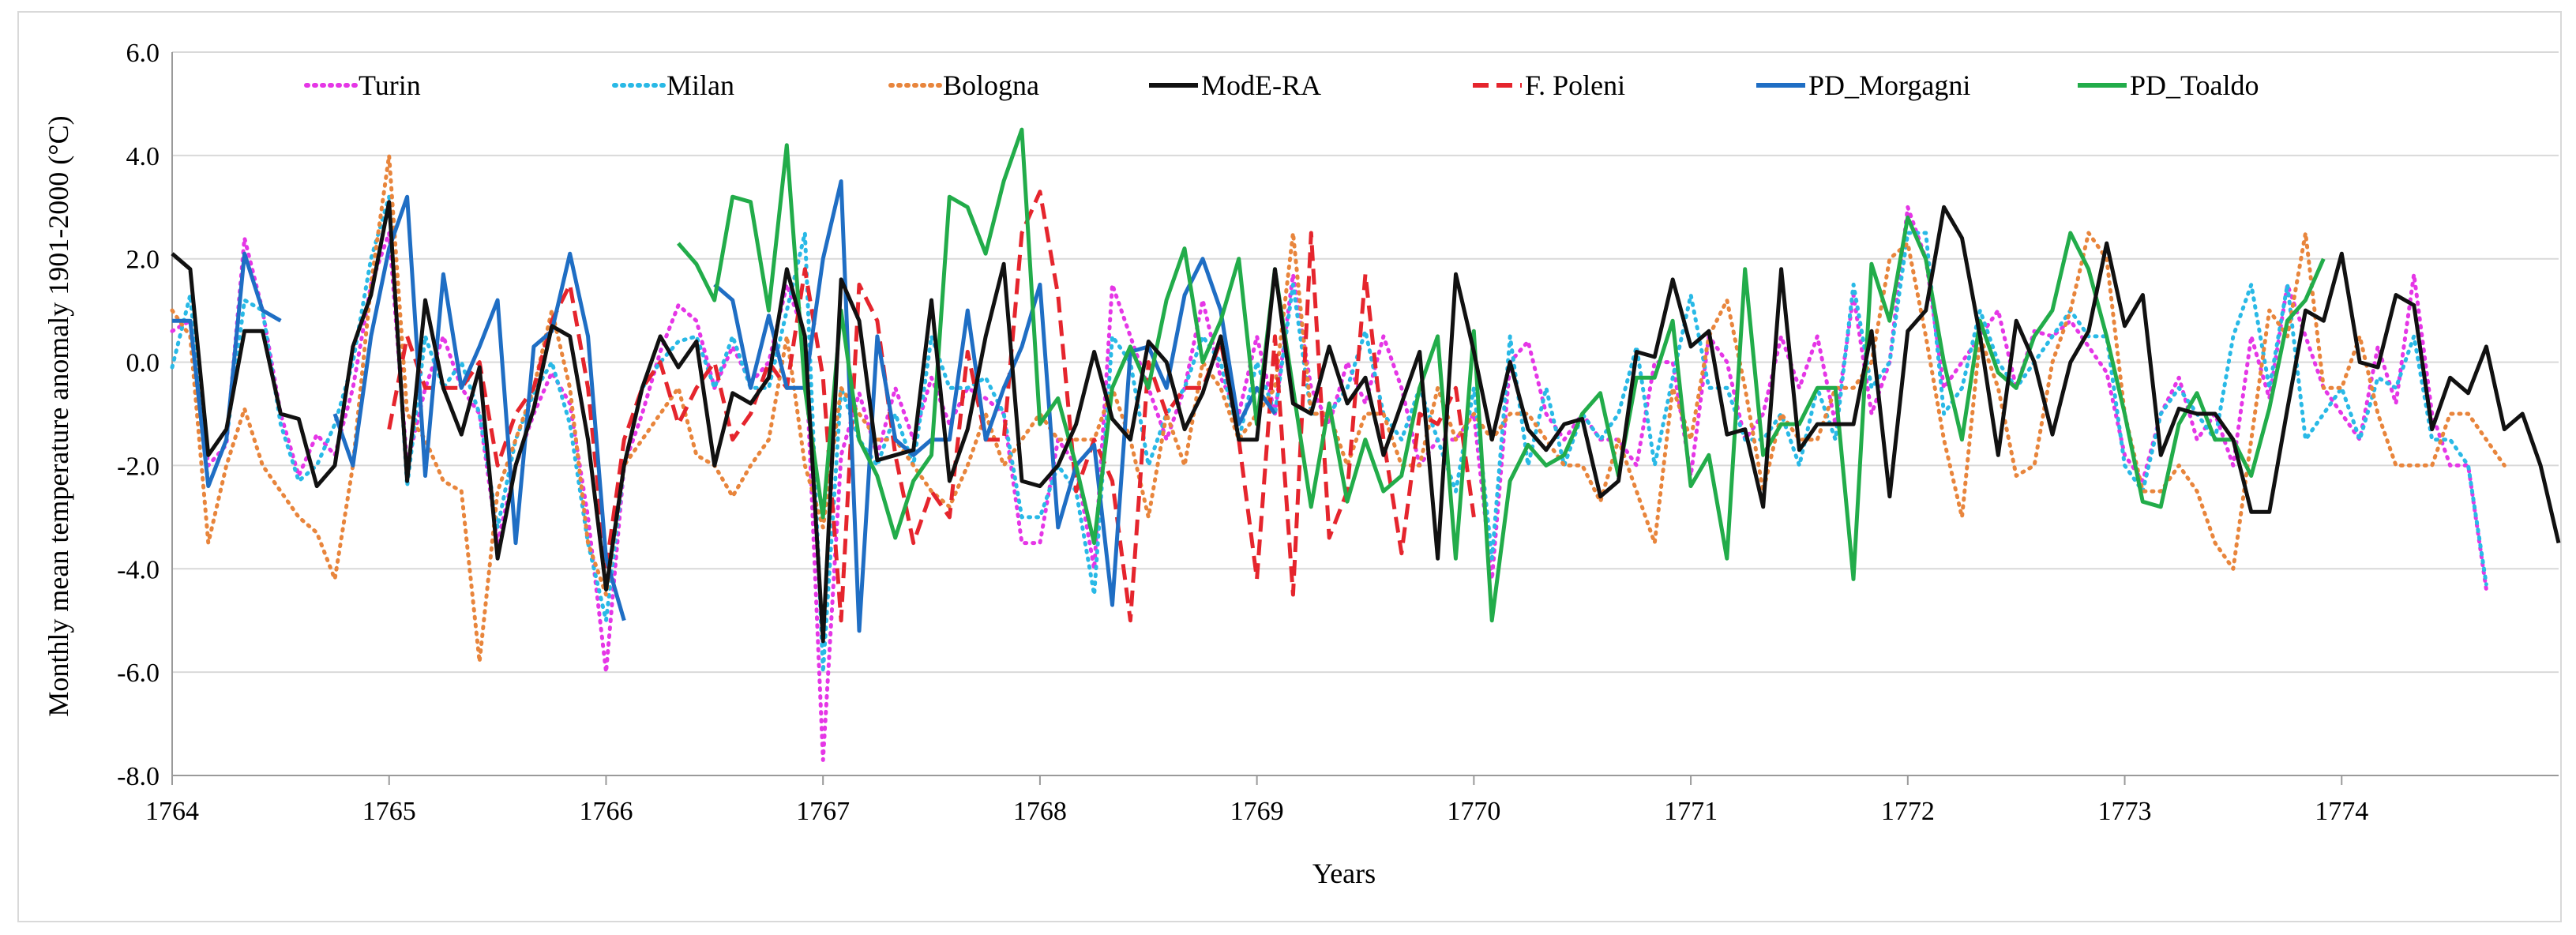 This screenshot has height=935, width=2576. Describe the element at coordinates (606, 812) in the screenshot. I see `x-tick-label: 1766` at that location.